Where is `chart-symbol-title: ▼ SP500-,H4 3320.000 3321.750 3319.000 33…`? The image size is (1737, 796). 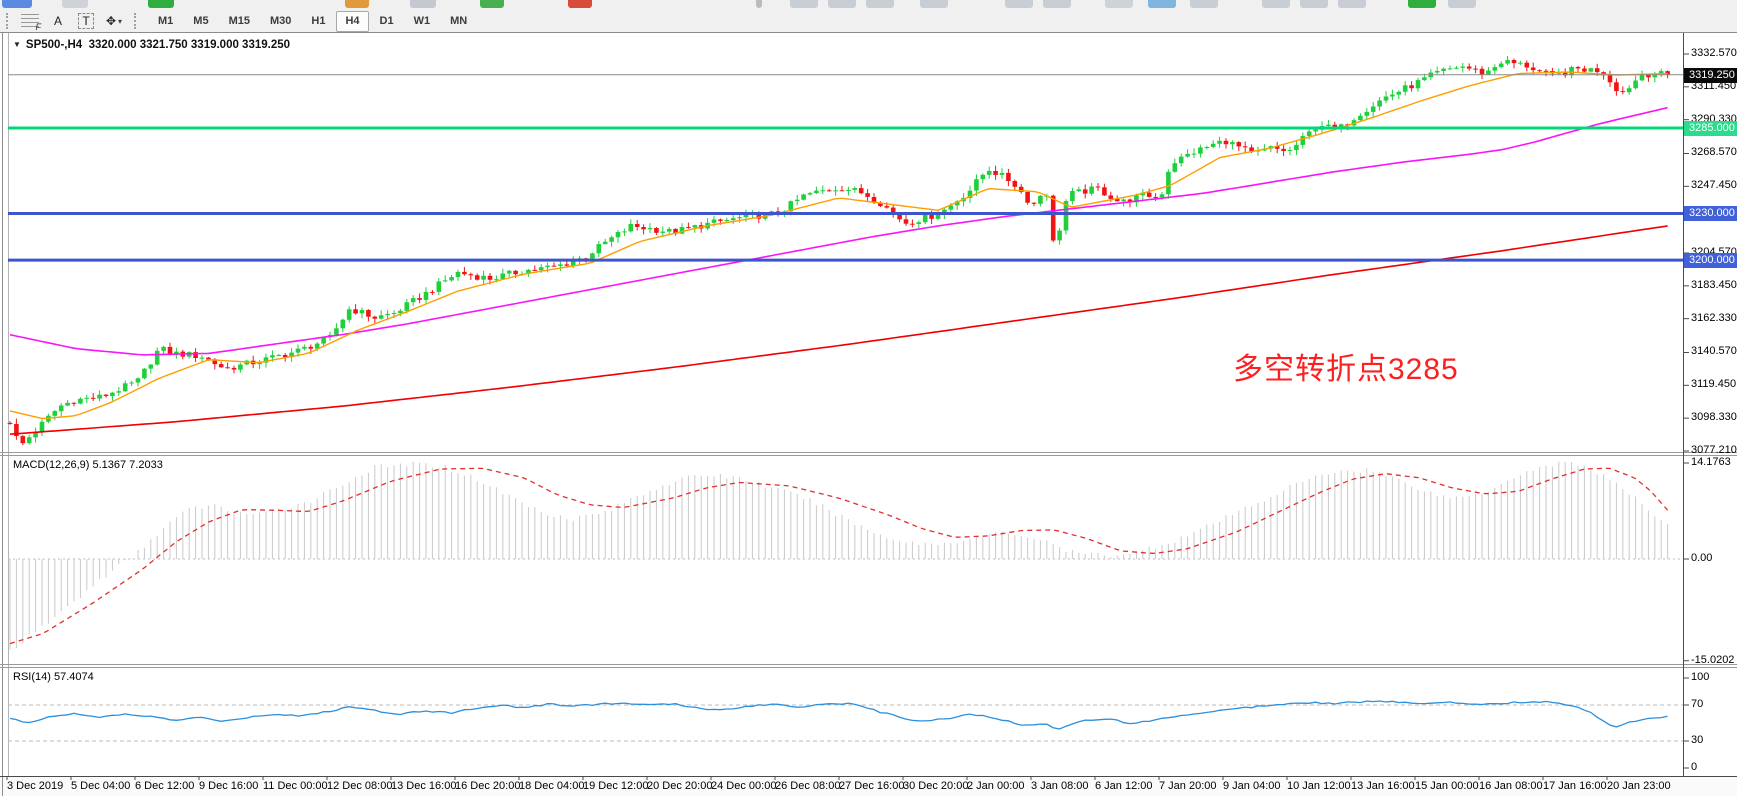 chart-symbol-title: ▼ SP500-,H4 3320.000 3321.750 3319.000 33… is located at coordinates (151, 45).